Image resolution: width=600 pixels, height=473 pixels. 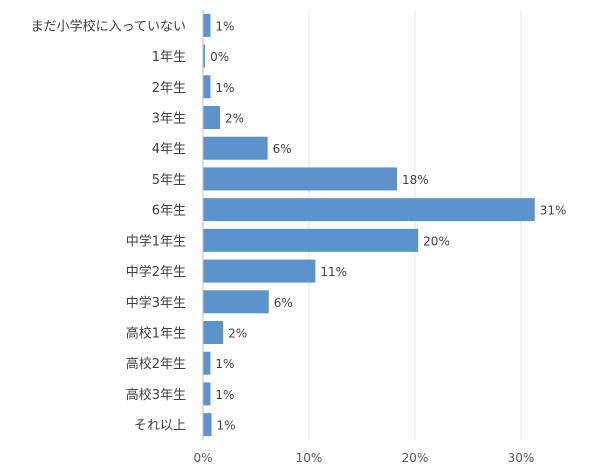 What do you see at coordinates (169, 119) in the screenshot?
I see `category-label: 3年生` at bounding box center [169, 119].